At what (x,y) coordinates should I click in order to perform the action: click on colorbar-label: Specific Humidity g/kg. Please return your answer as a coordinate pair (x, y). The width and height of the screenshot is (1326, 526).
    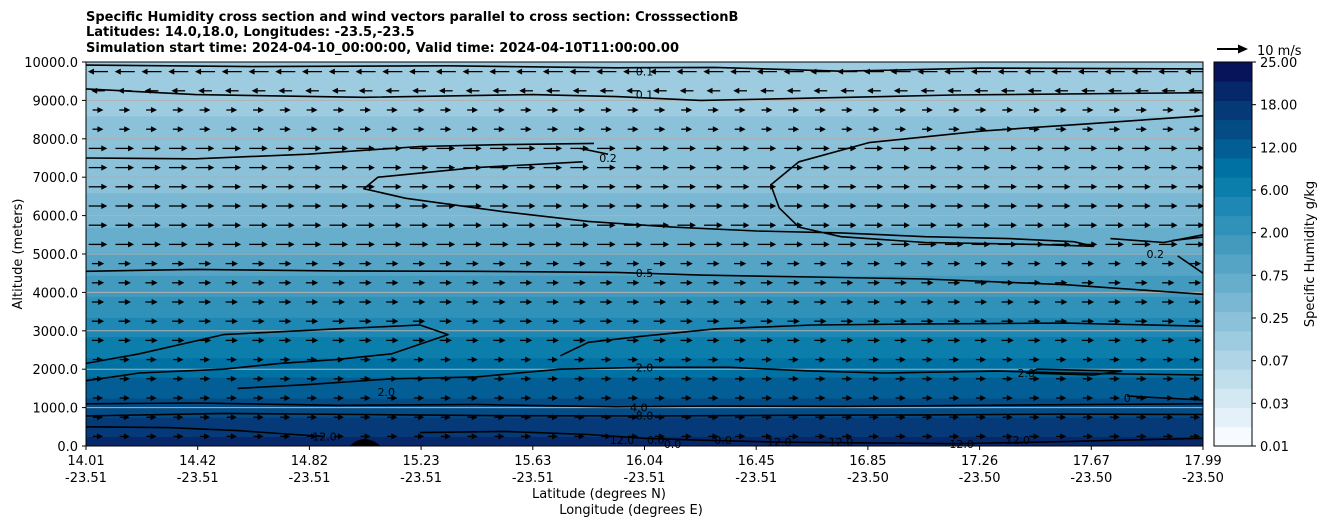
    Looking at the image, I should click on (1310, 254).